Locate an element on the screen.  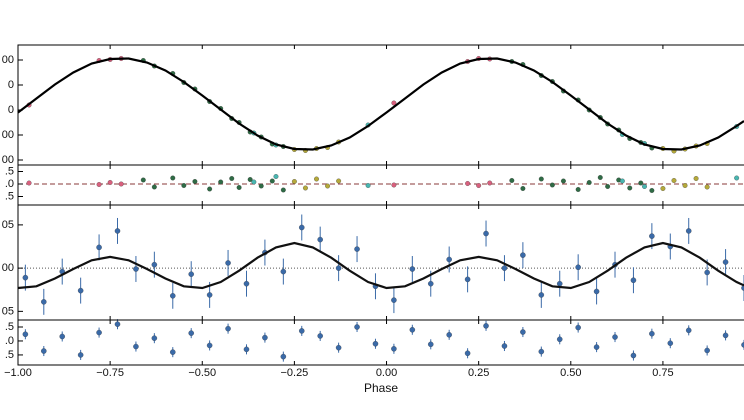
x-tick-label: 0.25 is located at coordinates (478, 373).